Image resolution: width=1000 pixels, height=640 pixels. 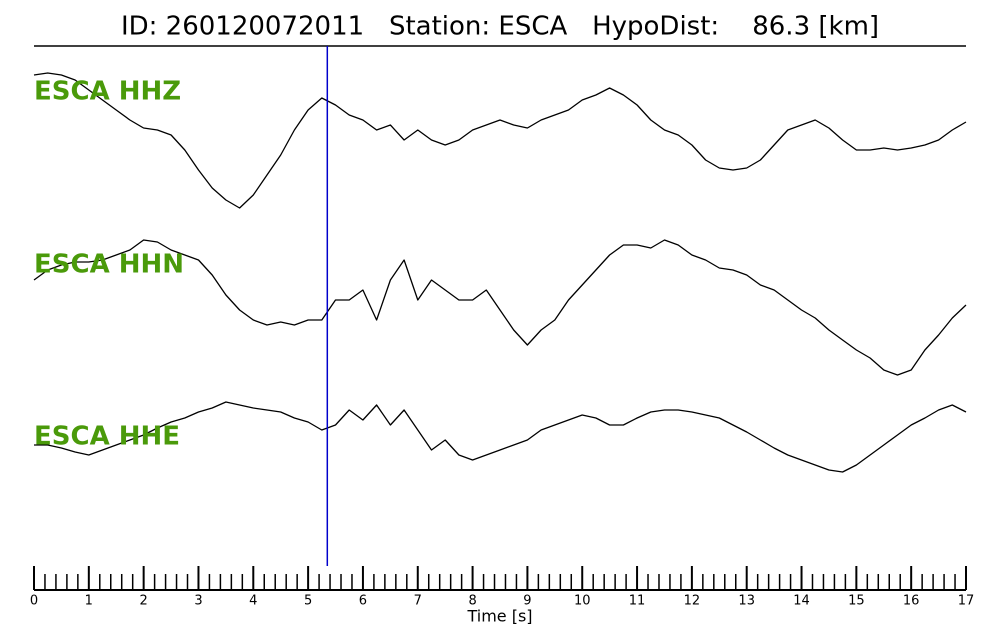 What do you see at coordinates (253, 601) in the screenshot?
I see `x-tick-label: 4` at bounding box center [253, 601].